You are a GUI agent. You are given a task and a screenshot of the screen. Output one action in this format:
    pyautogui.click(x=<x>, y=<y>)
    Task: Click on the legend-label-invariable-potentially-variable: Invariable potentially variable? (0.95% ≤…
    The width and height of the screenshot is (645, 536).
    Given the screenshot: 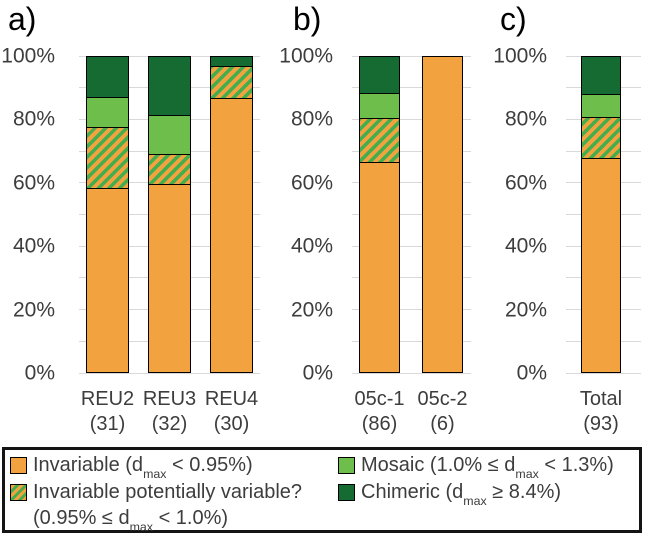 What is the action you would take?
    pyautogui.click(x=168, y=507)
    